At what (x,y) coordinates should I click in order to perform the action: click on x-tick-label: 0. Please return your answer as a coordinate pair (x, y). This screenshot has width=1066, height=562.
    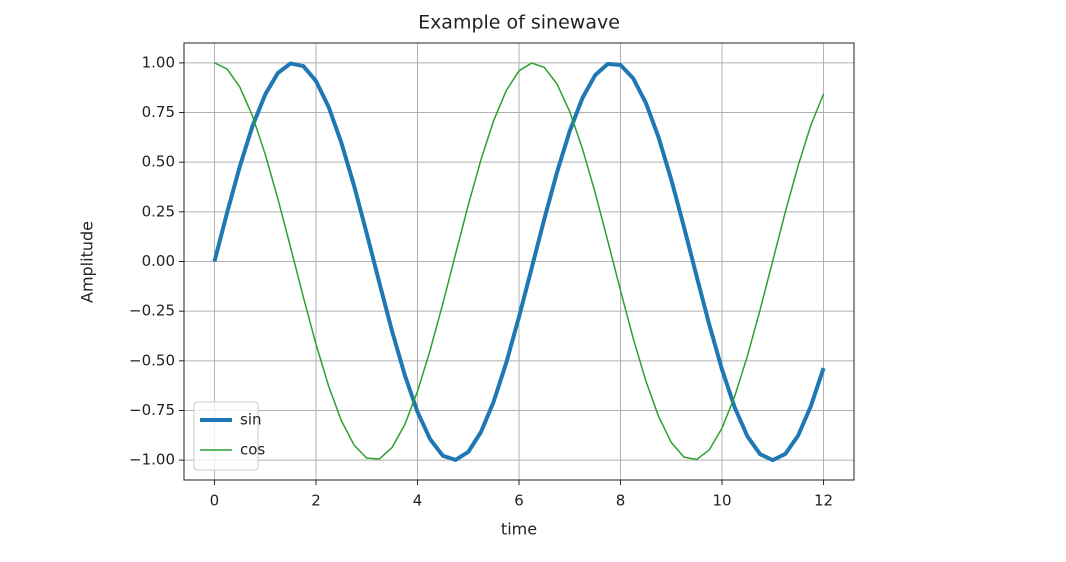
    Looking at the image, I should click on (215, 501).